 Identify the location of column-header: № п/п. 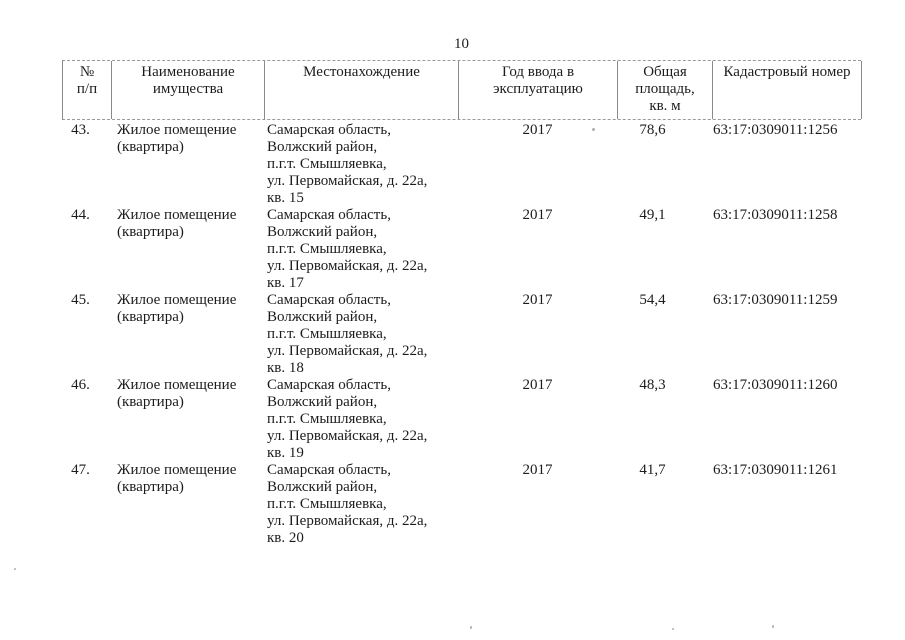
(87, 90).